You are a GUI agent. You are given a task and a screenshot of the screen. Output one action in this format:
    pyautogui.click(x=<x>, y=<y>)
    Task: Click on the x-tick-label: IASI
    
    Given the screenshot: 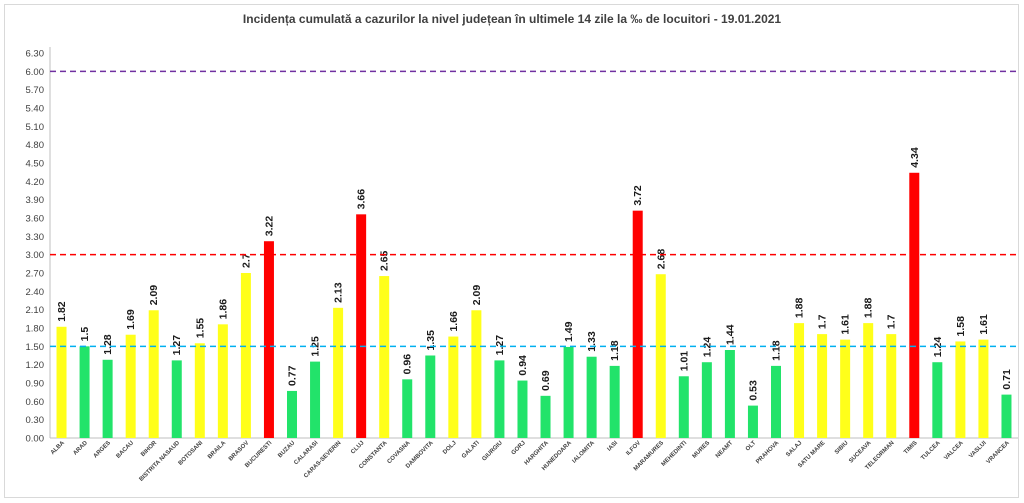 What is the action you would take?
    pyautogui.click(x=613, y=446)
    